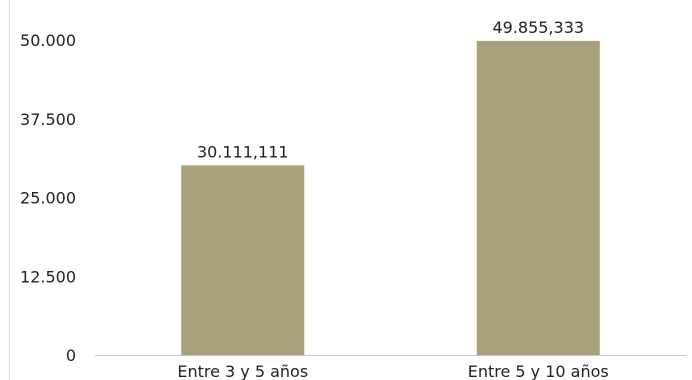  I want to click on left-border, so click(9, 190).